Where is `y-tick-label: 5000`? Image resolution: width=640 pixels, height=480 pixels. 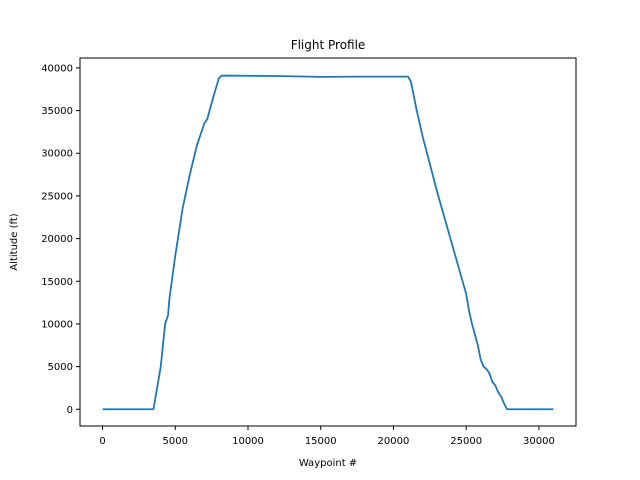 y-tick-label: 5000 is located at coordinates (60, 367).